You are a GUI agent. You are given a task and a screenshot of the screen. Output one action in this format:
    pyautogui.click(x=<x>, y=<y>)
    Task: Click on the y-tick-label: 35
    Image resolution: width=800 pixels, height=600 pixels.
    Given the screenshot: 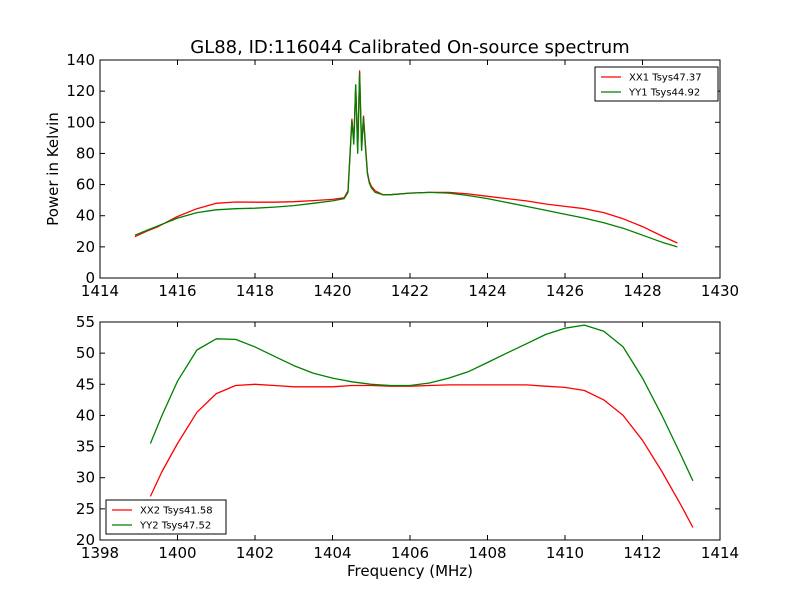 What is the action you would take?
    pyautogui.click(x=85, y=447)
    